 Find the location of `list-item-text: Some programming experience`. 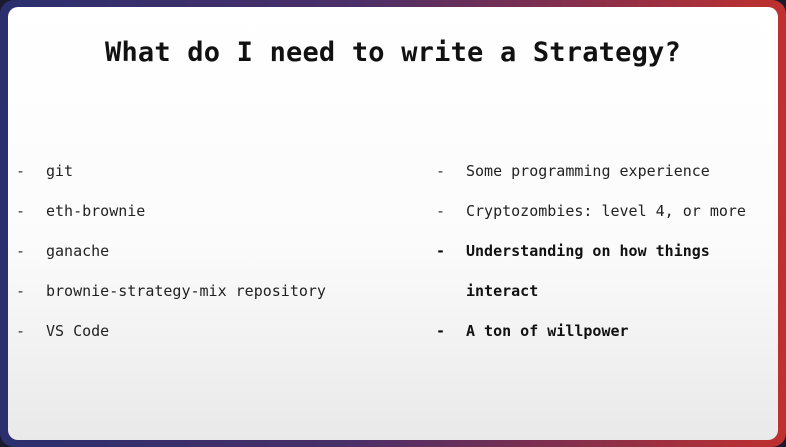

list-item-text: Some programming experience is located at coordinates (588, 171).